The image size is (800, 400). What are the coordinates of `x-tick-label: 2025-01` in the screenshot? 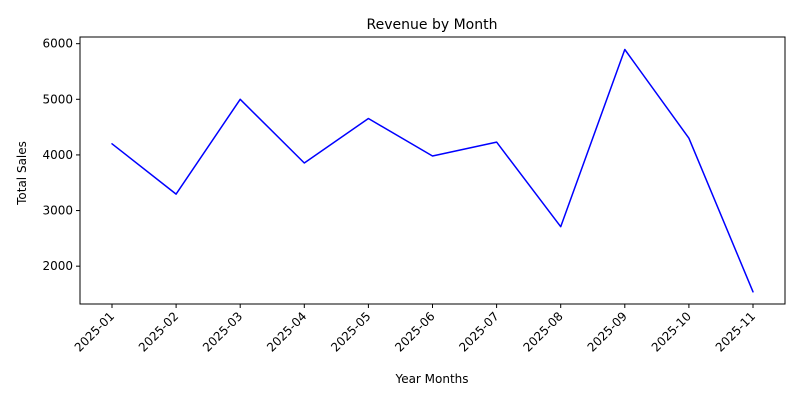 It's located at (94, 331).